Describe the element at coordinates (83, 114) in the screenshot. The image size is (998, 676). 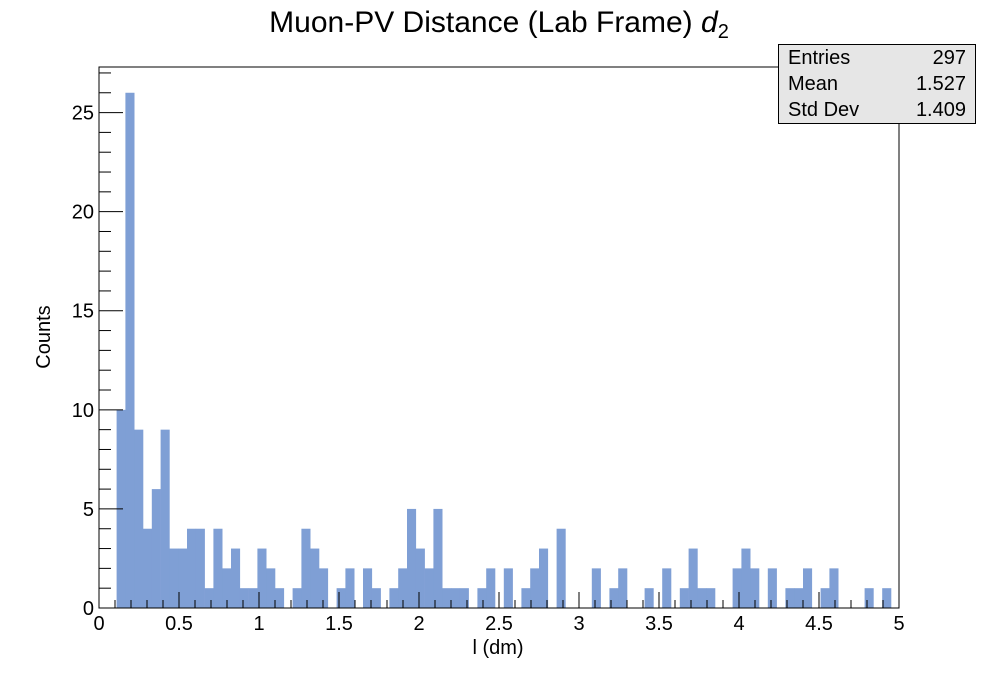
I see `y-tick-label: 25` at that location.